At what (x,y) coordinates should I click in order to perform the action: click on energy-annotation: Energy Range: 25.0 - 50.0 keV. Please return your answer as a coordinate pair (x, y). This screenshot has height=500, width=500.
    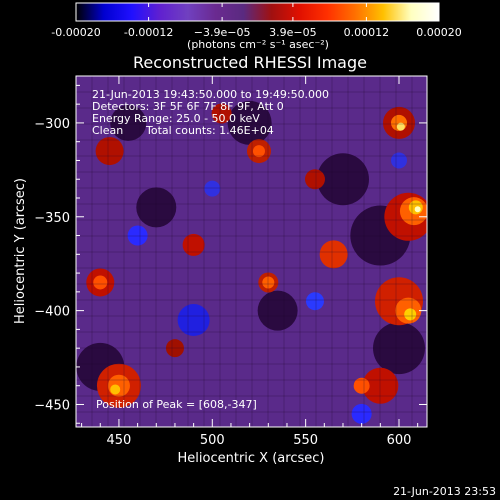
    Looking at the image, I should click on (176, 118).